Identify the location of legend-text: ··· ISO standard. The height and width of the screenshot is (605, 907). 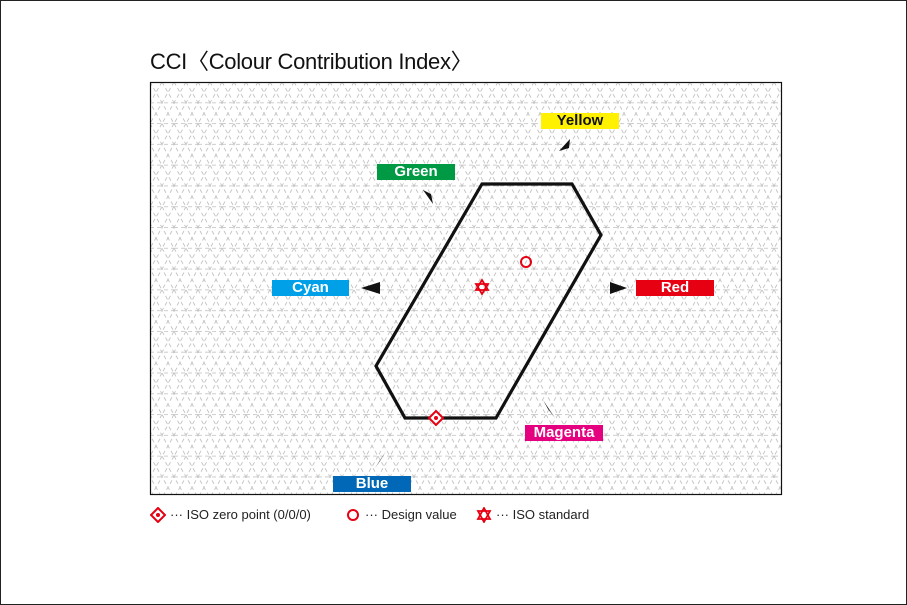
(543, 514).